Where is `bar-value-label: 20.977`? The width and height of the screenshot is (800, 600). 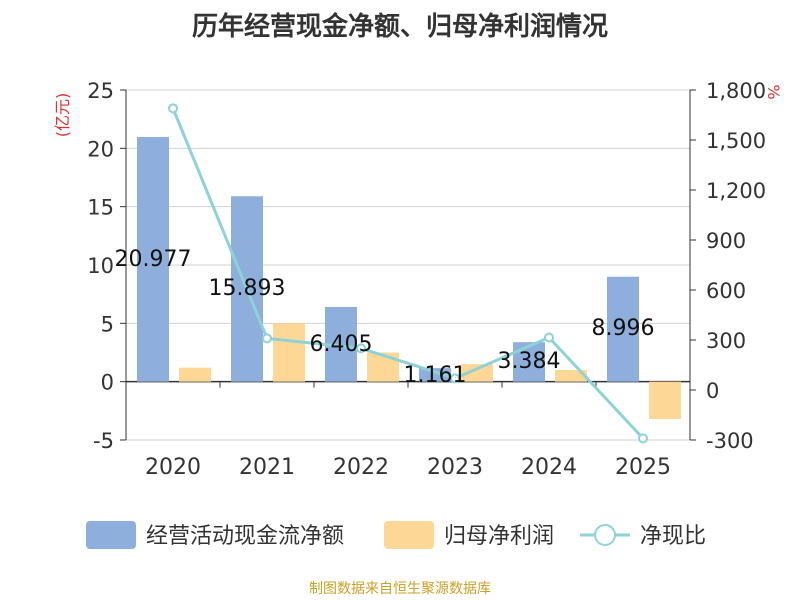 bar-value-label: 20.977 is located at coordinates (153, 259).